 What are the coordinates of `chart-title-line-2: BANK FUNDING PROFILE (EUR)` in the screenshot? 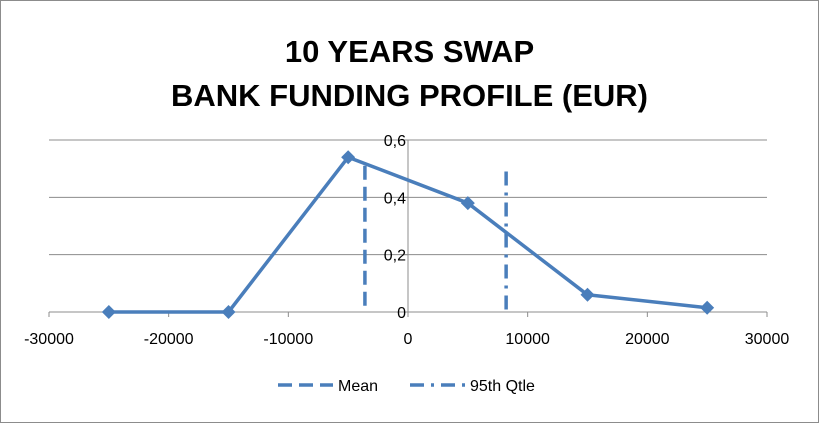 It's located at (409, 95).